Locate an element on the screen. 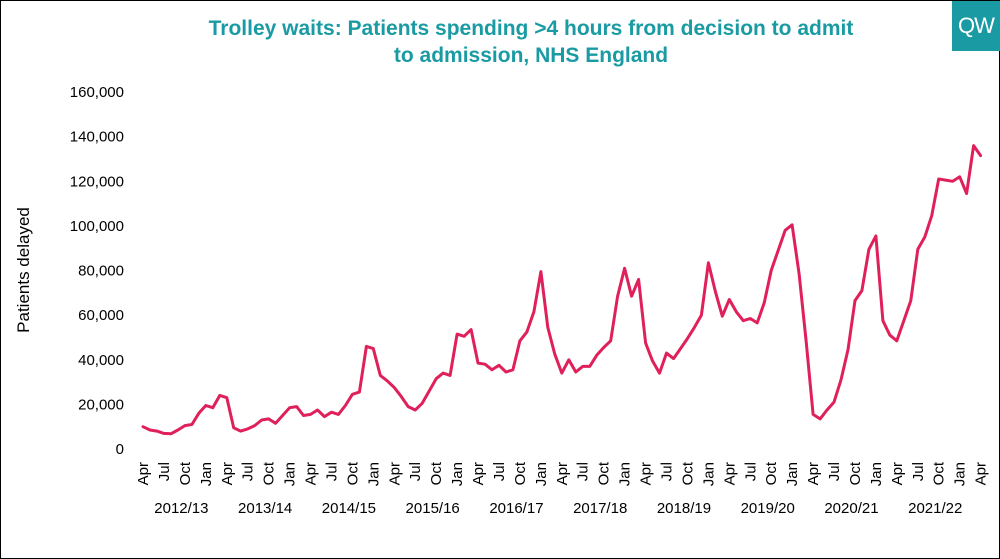  y-tick-label: 120,000 is located at coordinates (97, 181).